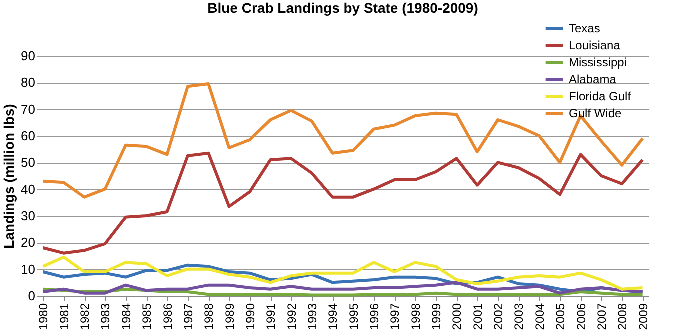 The height and width of the screenshot is (333, 680). I want to click on x-tick-label: 1984, so click(126, 316).